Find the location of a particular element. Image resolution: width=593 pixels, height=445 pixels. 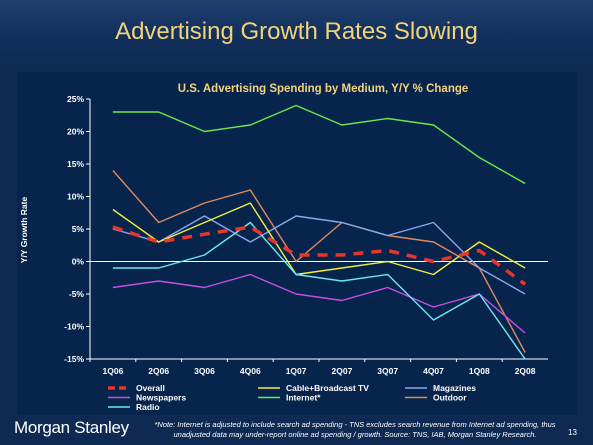

series-line-internet is located at coordinates (319, 144).